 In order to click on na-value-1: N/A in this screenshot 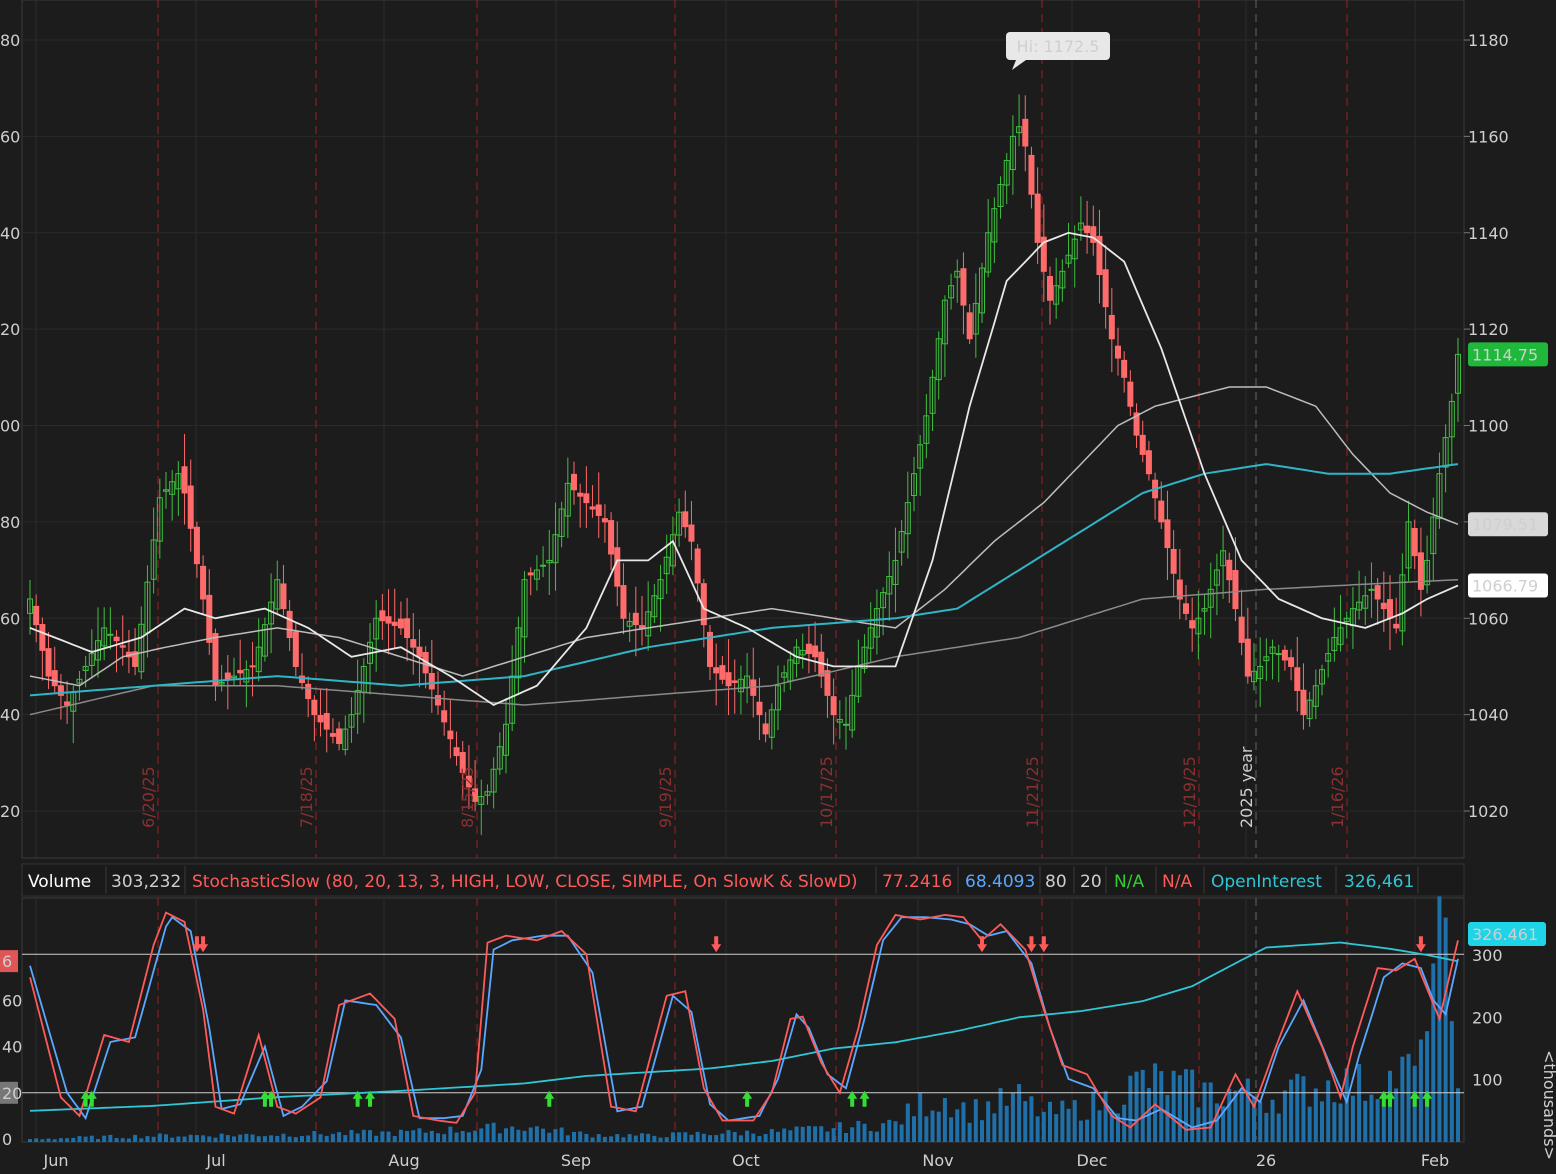, I will do `click(1129, 882)`.